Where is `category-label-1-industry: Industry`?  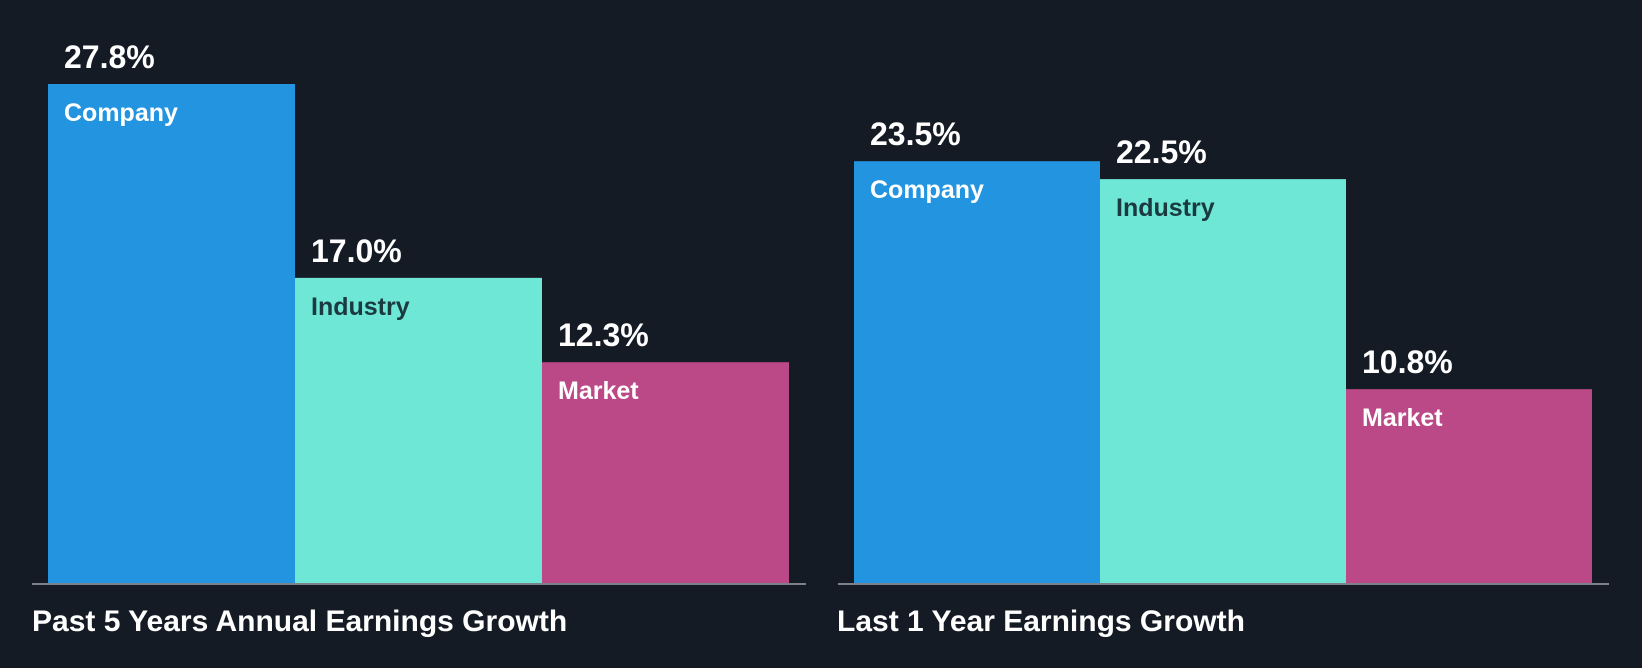
category-label-1-industry: Industry is located at coordinates (1165, 208).